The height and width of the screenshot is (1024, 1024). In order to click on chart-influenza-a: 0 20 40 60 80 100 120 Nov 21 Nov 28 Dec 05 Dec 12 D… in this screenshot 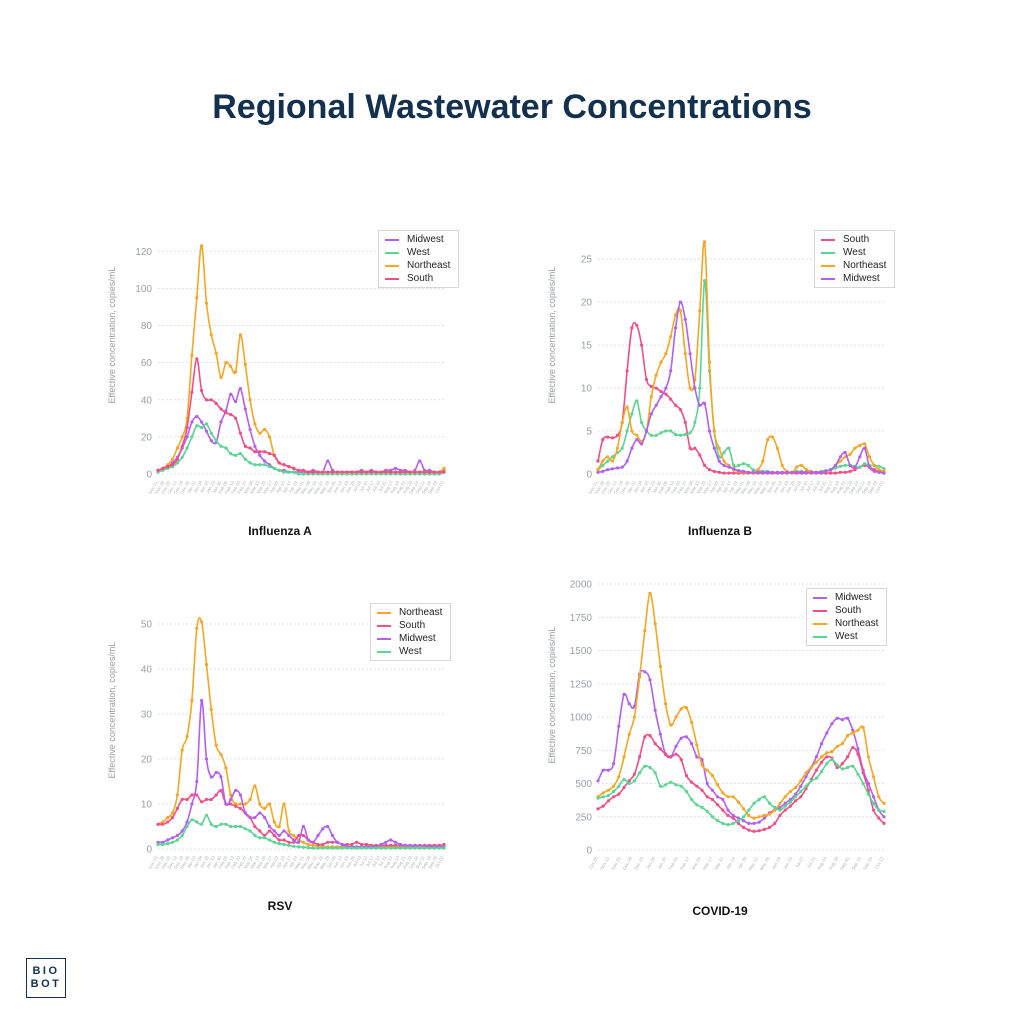, I will do `click(280, 380)`.